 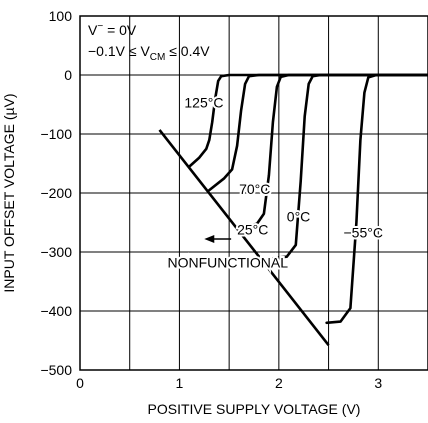 What do you see at coordinates (227, 263) in the screenshot?
I see `nonfunctional-label: NONFUNCTIONAL` at bounding box center [227, 263].